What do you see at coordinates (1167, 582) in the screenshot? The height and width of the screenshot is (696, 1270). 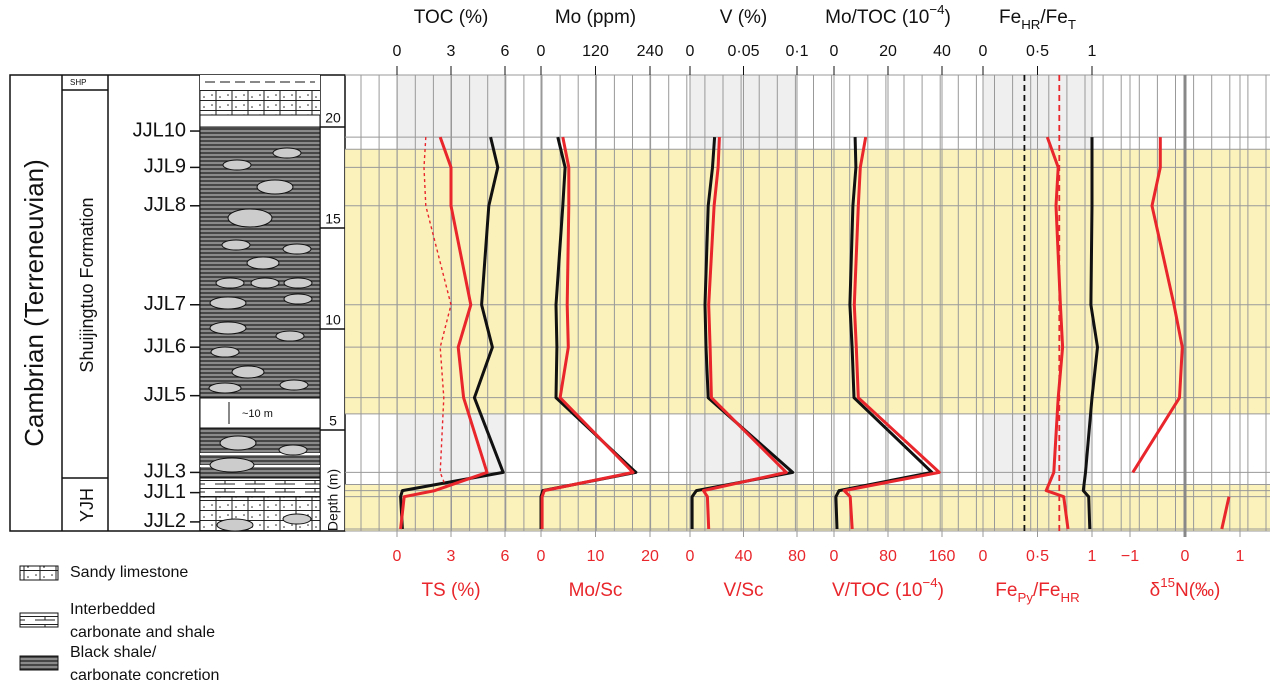 I see `bottom-axis-title-sup: 15` at bounding box center [1167, 582].